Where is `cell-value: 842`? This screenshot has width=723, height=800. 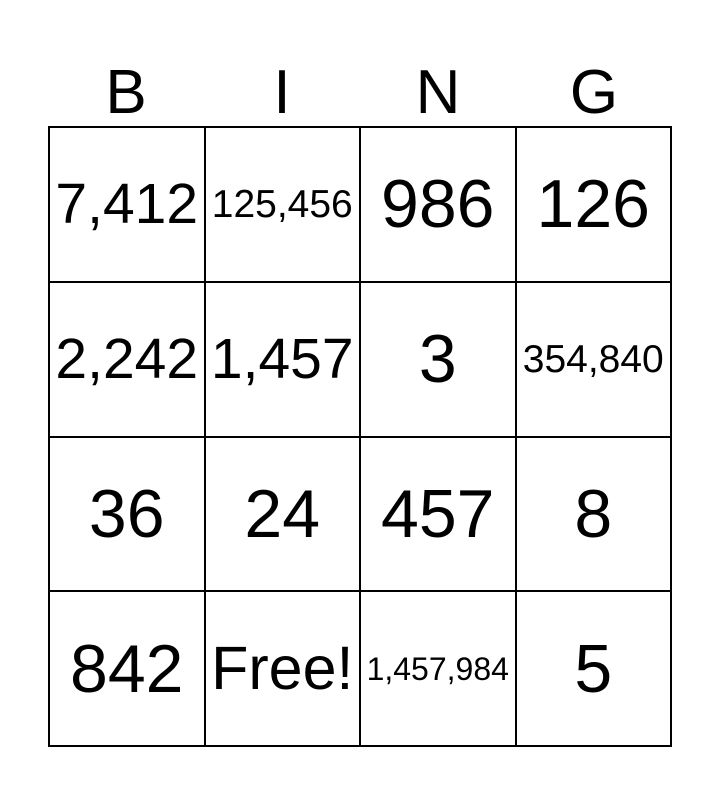 cell-value: 842 is located at coordinates (127, 668).